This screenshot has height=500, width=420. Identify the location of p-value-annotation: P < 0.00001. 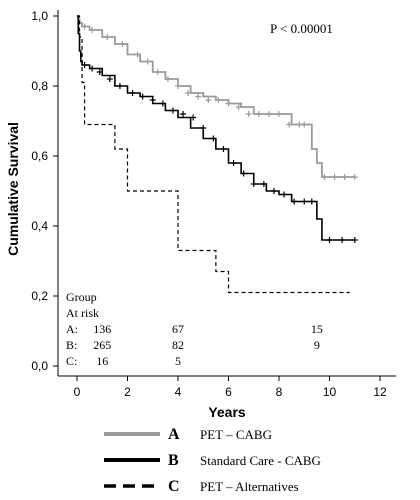
(301, 28).